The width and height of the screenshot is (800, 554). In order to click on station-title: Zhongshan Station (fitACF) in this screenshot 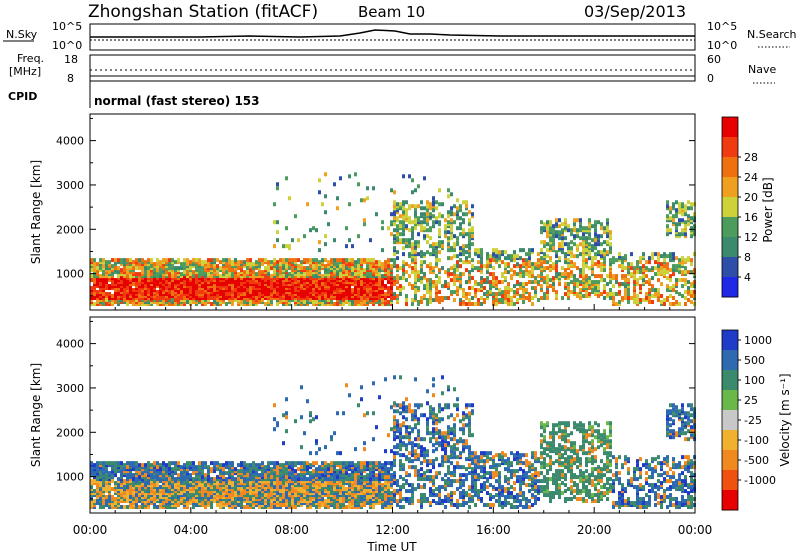, I will do `click(203, 12)`.